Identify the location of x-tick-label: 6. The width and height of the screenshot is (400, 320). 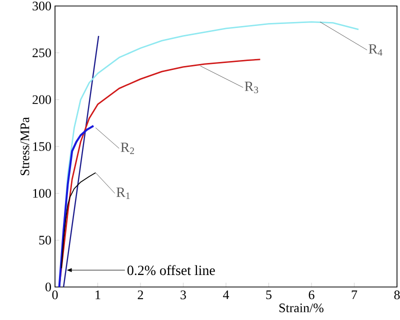
(311, 295).